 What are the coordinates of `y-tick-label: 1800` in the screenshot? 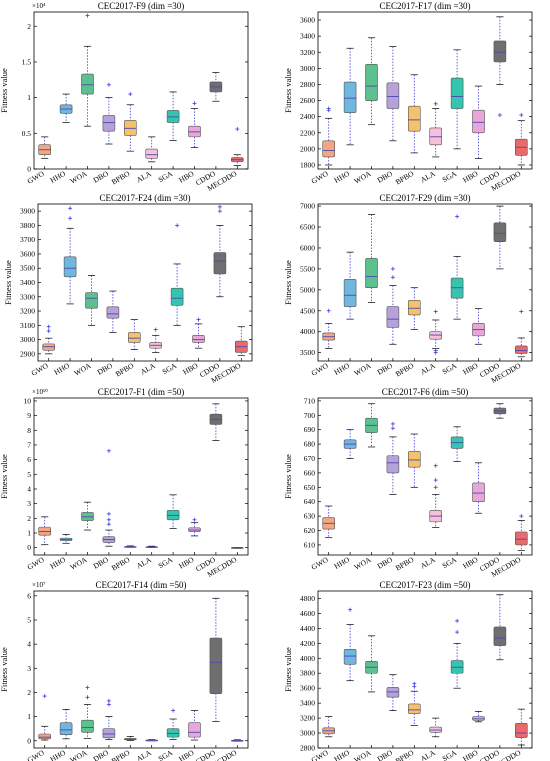 It's located at (307, 164).